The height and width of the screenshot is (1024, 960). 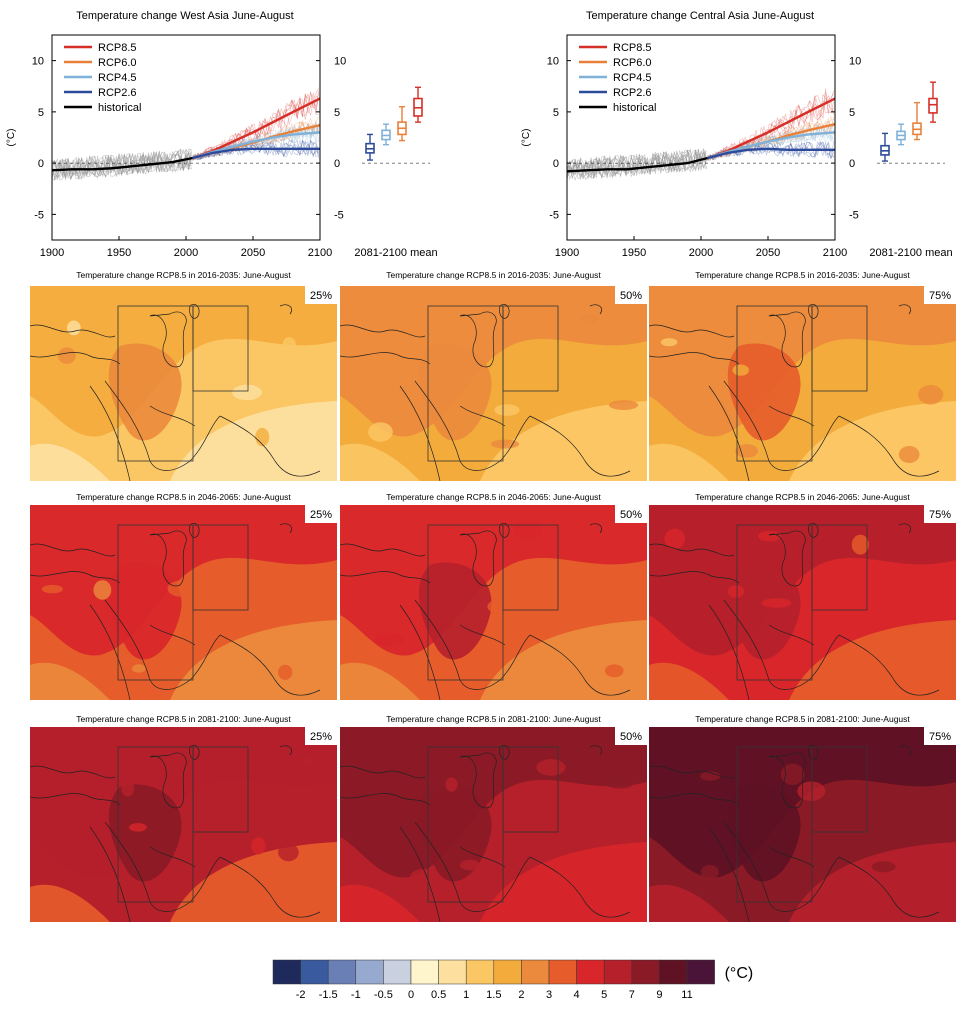 I want to click on colorbar-label: 11, so click(x=686, y=995).